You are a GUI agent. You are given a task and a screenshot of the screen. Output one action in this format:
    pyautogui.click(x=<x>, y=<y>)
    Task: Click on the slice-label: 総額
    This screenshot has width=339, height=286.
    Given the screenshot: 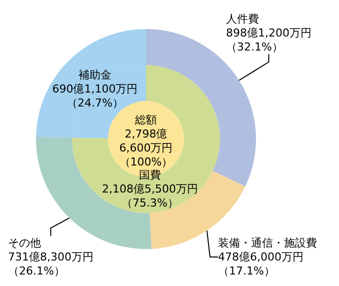 What is the action you would take?
    pyautogui.click(x=145, y=120)
    